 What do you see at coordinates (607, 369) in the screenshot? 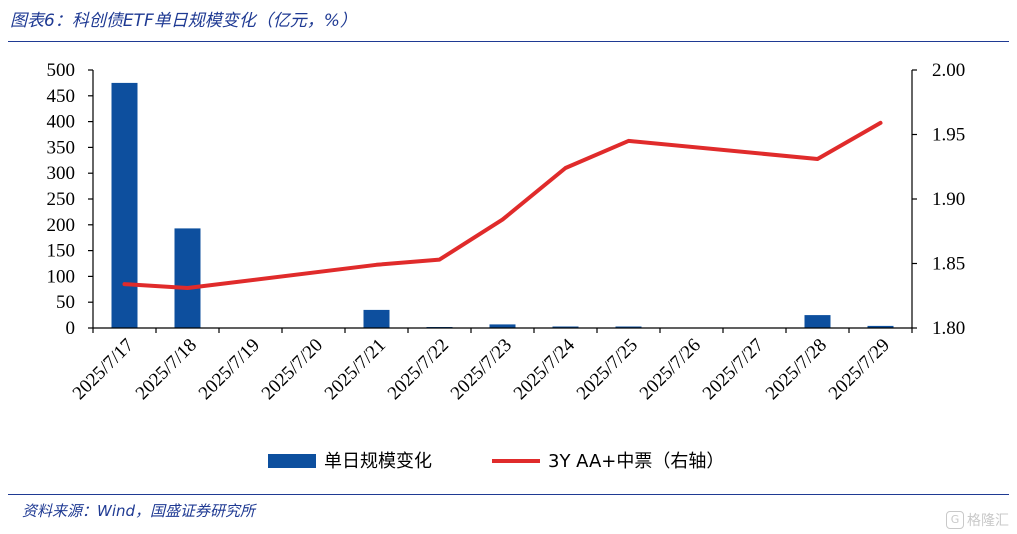
I see `x-tick-label: 2025/7/25` at bounding box center [607, 369].